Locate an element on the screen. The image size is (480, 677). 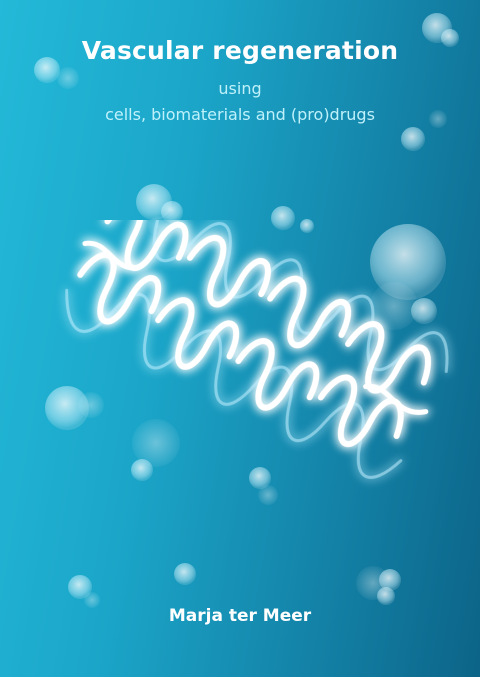
book-title: Vascular regeneration is located at coordinates (240, 50).